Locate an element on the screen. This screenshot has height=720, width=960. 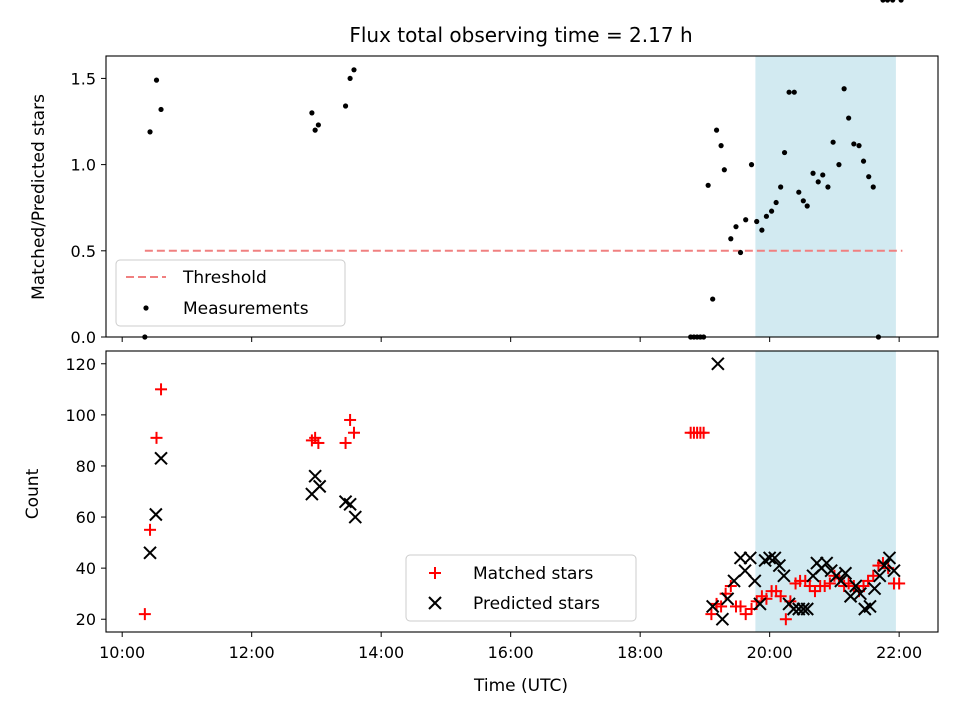
ratio-y-tick-label: 0.0 is located at coordinates (83, 337).